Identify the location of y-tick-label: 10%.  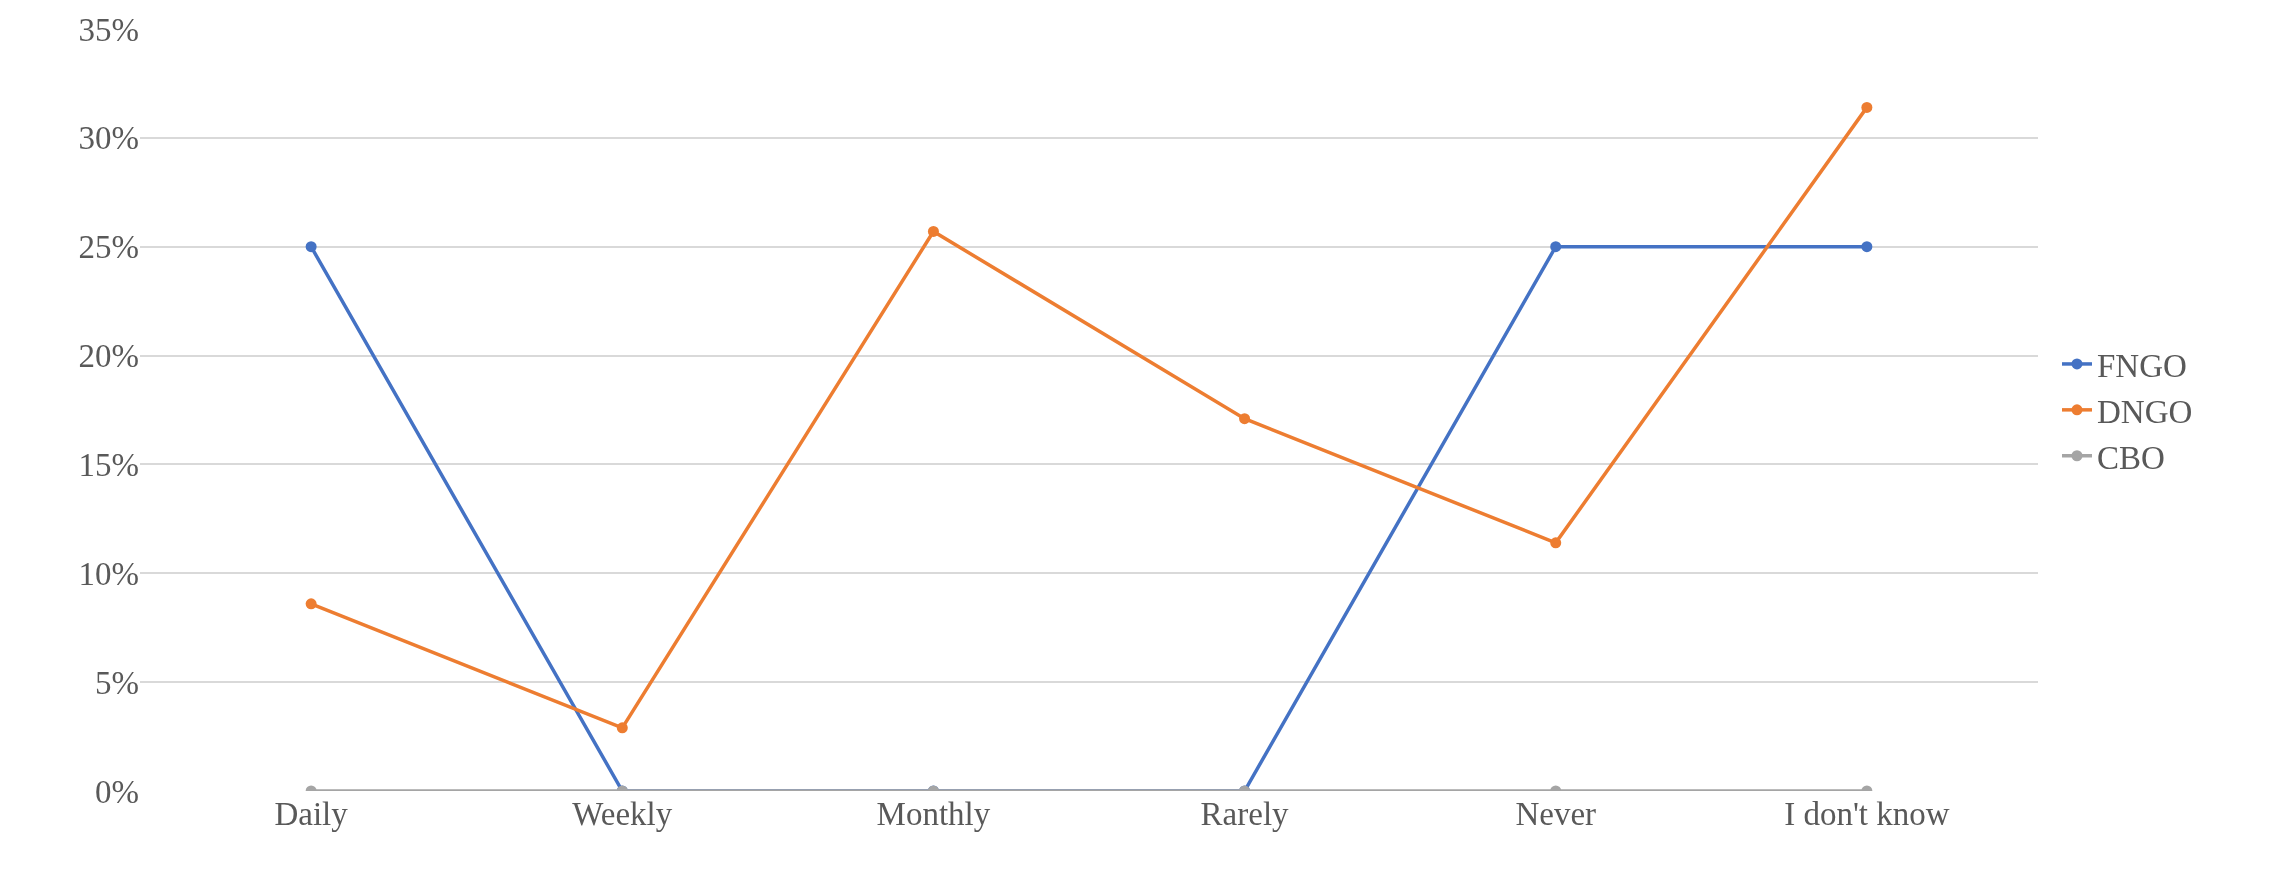
(108, 573).